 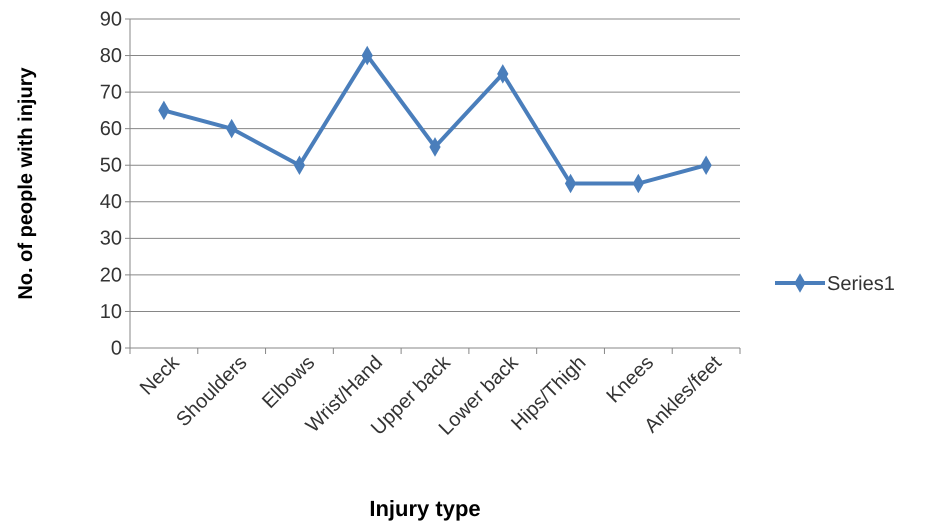 What do you see at coordinates (111, 165) in the screenshot?
I see `y-tick-label: 50` at bounding box center [111, 165].